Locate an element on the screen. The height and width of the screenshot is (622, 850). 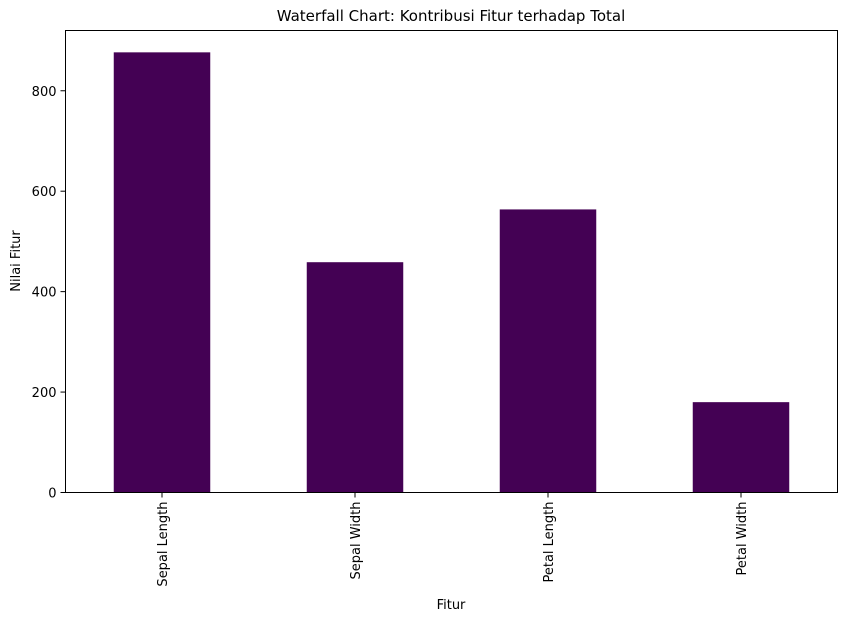
y-tick-label-400: 400 is located at coordinates (44, 293).